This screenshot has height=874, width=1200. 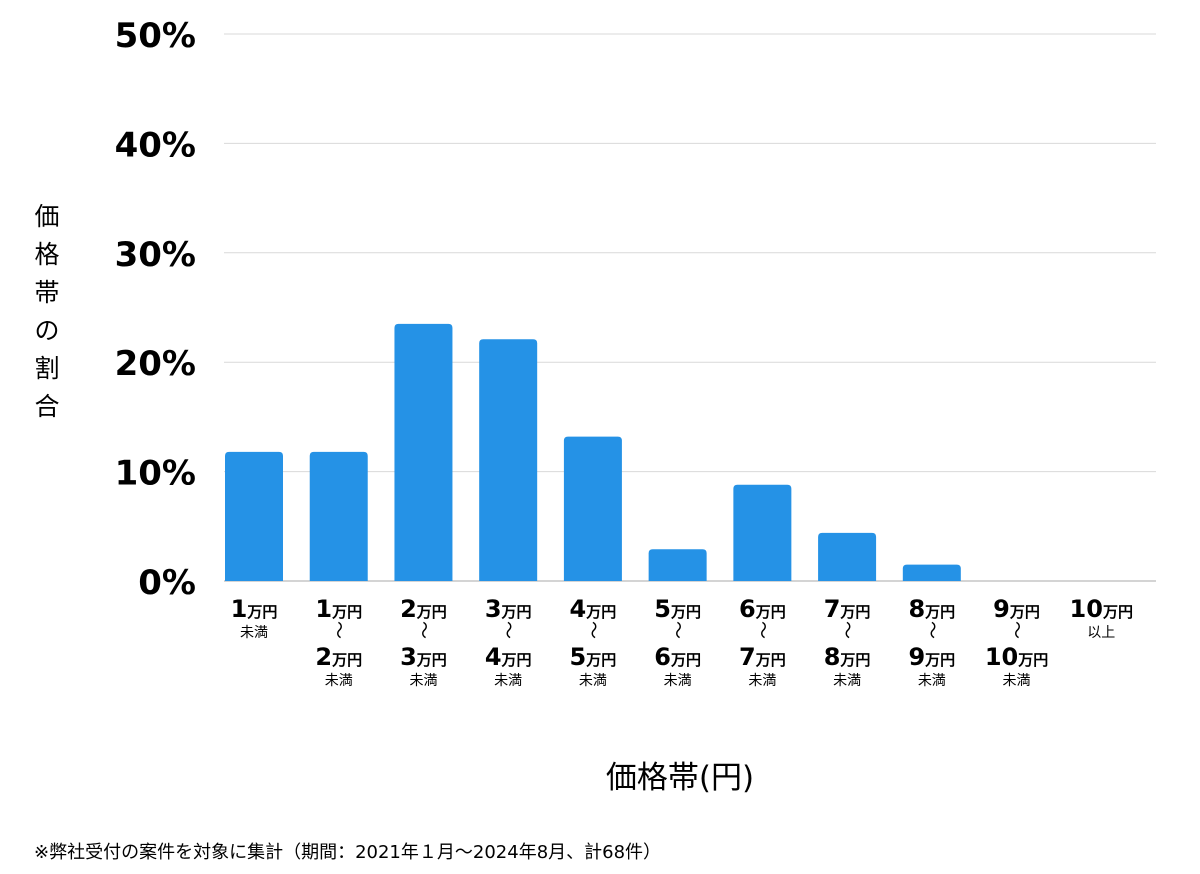 I want to click on y-axis-label-char: 合, so click(x=47, y=406).